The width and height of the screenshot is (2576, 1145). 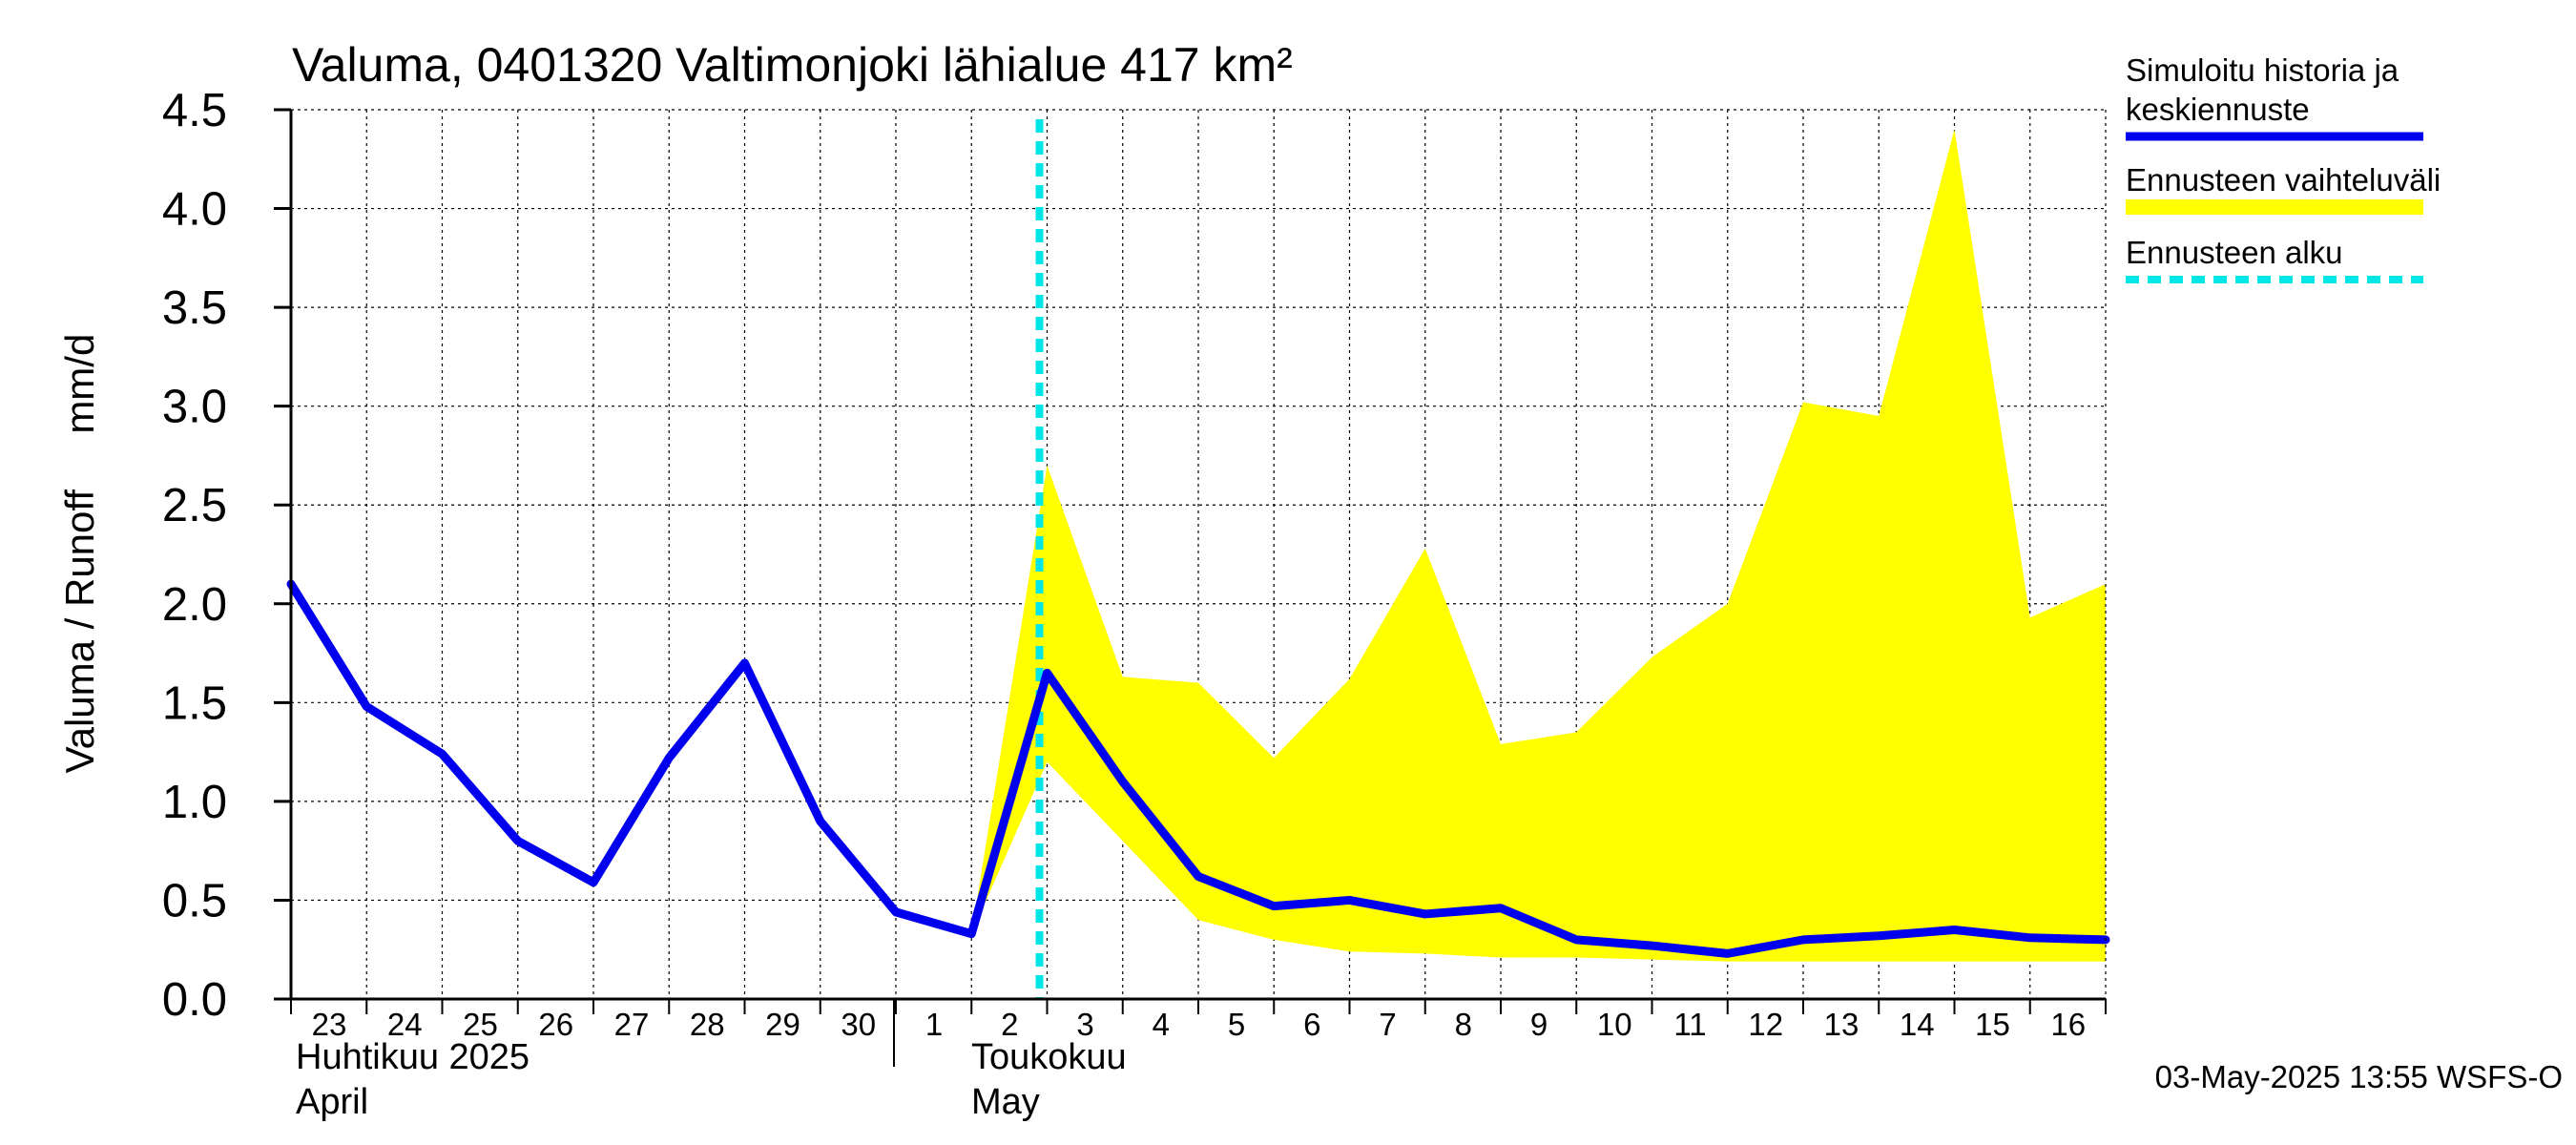 I want to click on x-tick-label: 11, so click(x=1689, y=1025).